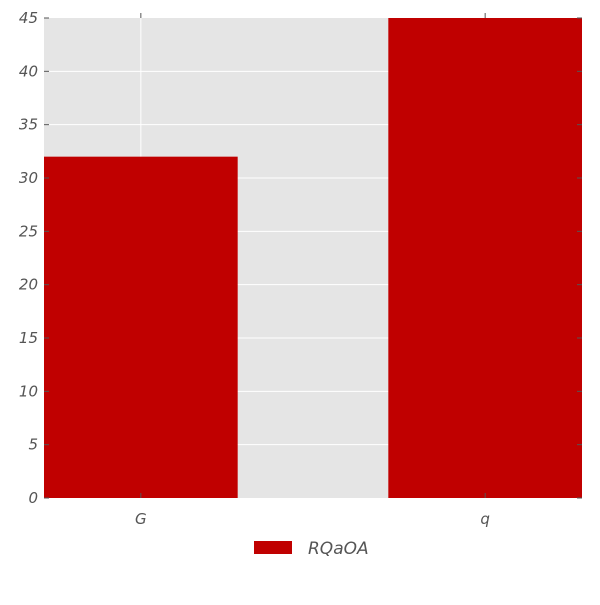 The image size is (600, 605). I want to click on y-tick-label: 45, so click(28, 18).